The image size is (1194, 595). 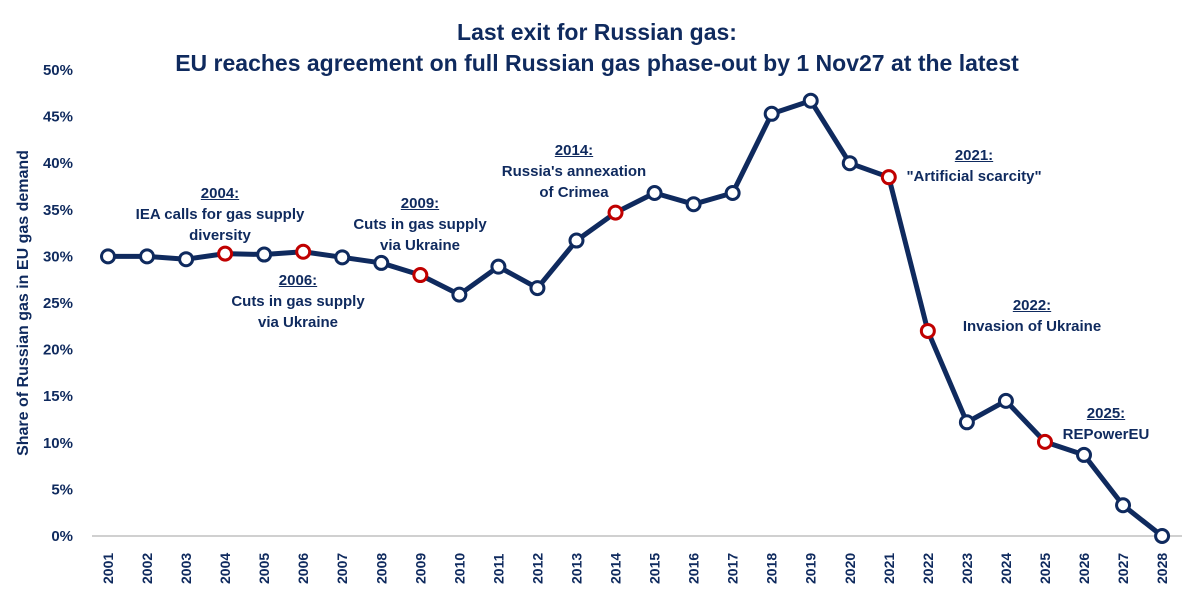 What do you see at coordinates (574, 150) in the screenshot?
I see `annotation-year: 2014:` at bounding box center [574, 150].